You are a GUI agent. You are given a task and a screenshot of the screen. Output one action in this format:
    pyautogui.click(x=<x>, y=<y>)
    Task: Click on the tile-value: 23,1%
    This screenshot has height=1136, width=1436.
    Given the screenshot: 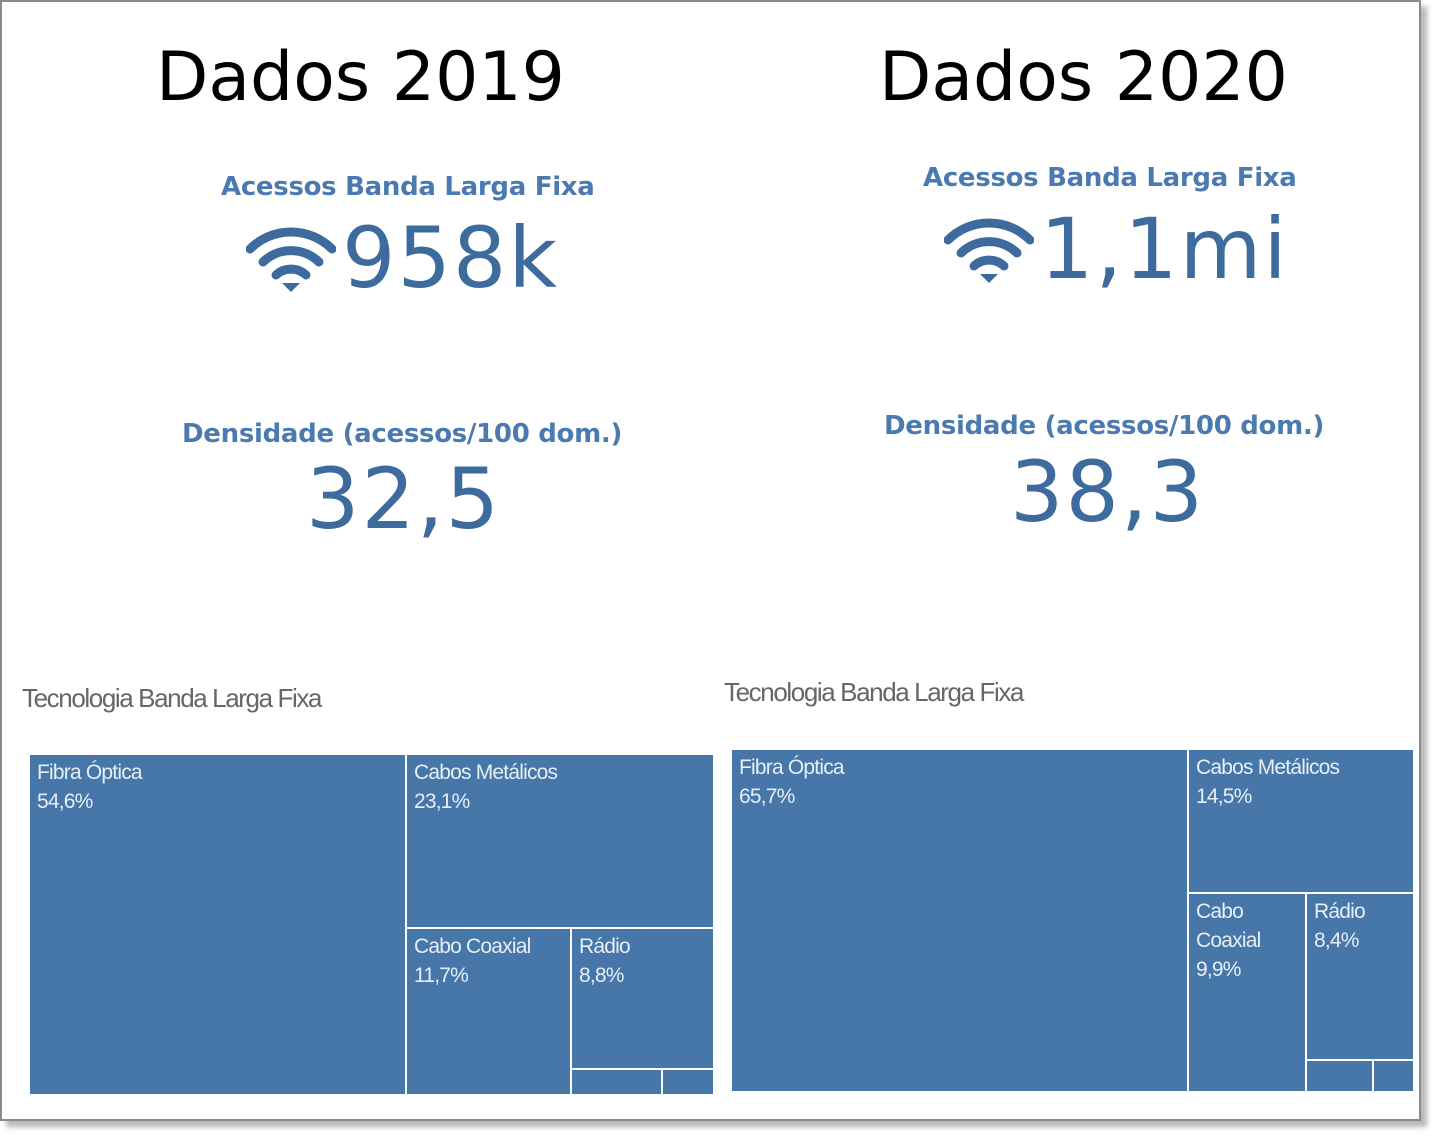 What is the action you would take?
    pyautogui.click(x=442, y=801)
    